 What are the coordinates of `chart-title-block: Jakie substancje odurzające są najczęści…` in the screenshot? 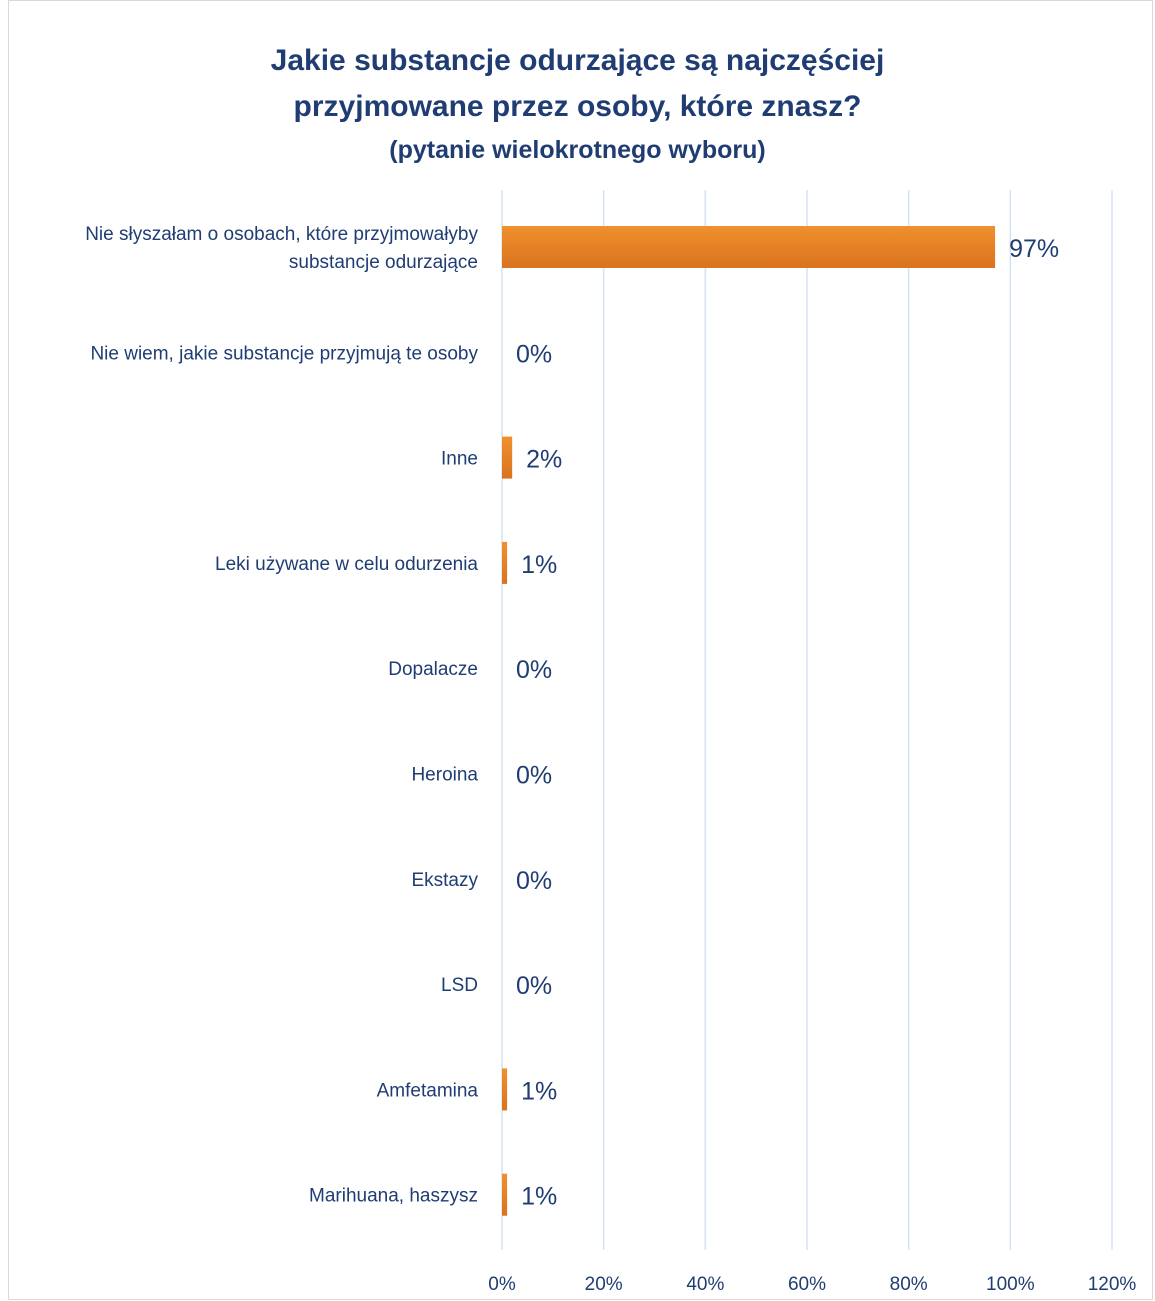 It's located at (577, 104).